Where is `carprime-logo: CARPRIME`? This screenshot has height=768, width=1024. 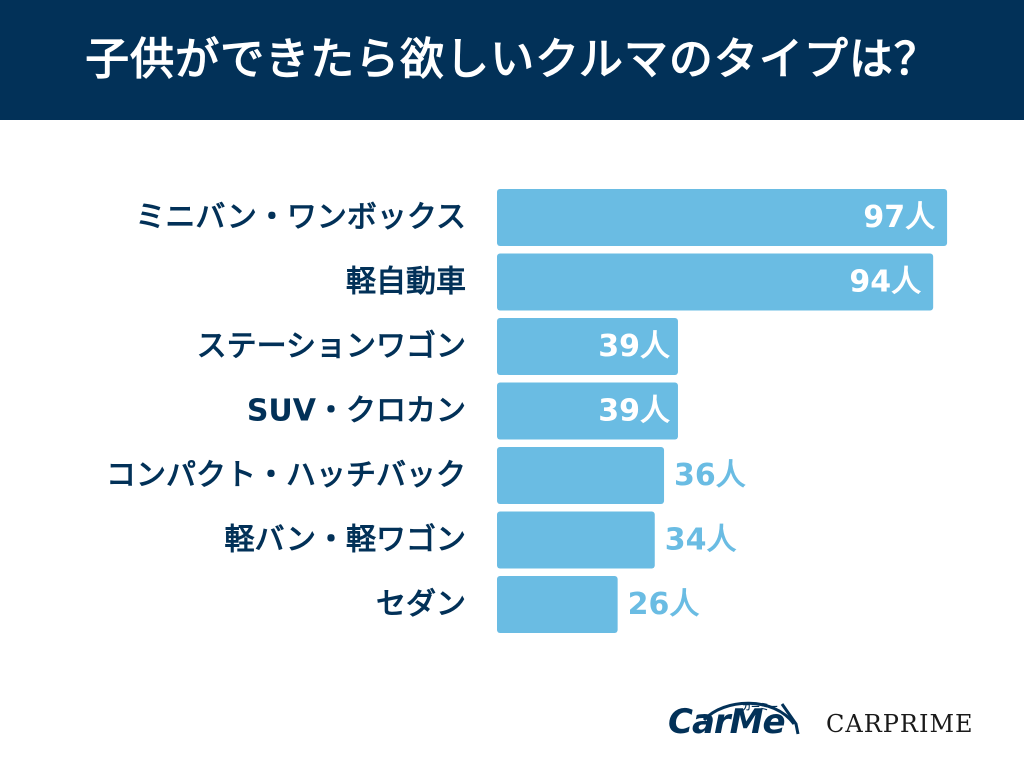
carprime-logo: CARPRIME is located at coordinates (900, 724).